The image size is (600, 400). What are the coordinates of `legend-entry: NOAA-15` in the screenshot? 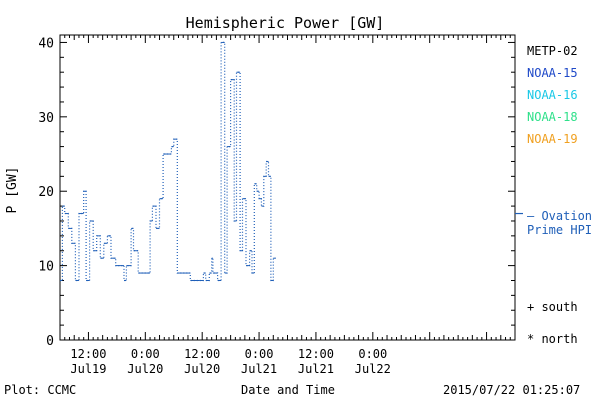 It's located at (552, 73).